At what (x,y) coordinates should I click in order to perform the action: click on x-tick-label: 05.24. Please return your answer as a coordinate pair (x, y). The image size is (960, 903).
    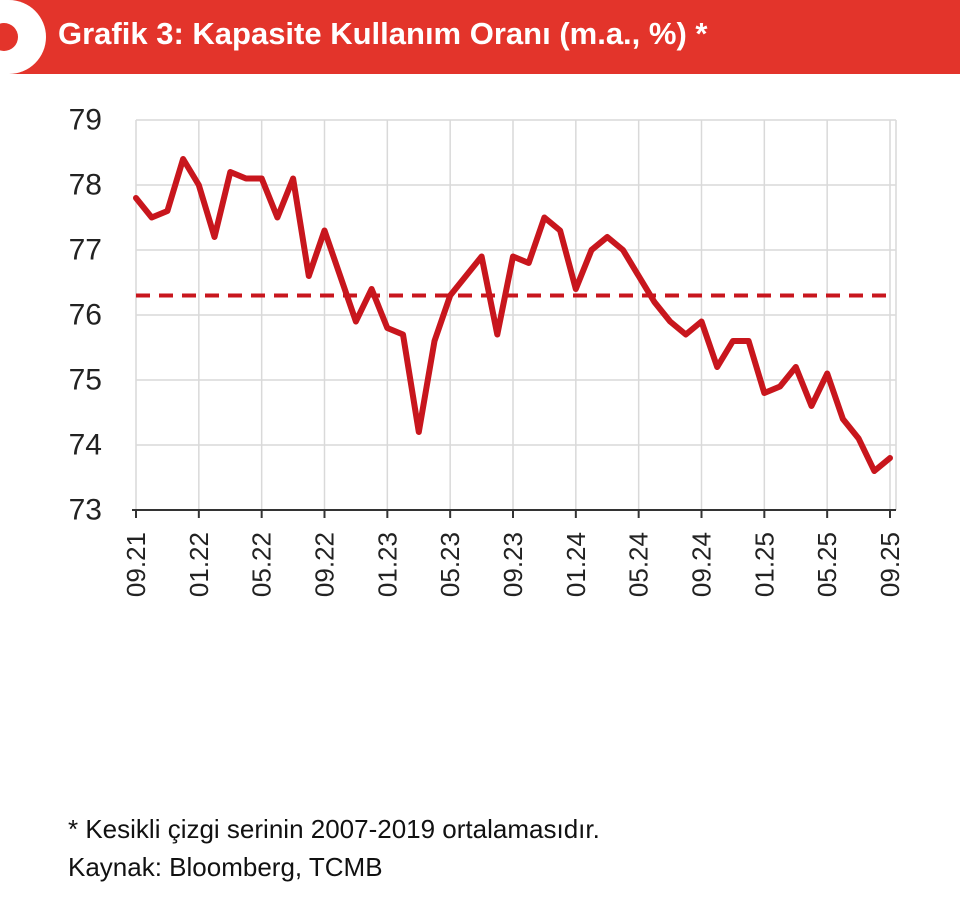
    Looking at the image, I should click on (639, 564).